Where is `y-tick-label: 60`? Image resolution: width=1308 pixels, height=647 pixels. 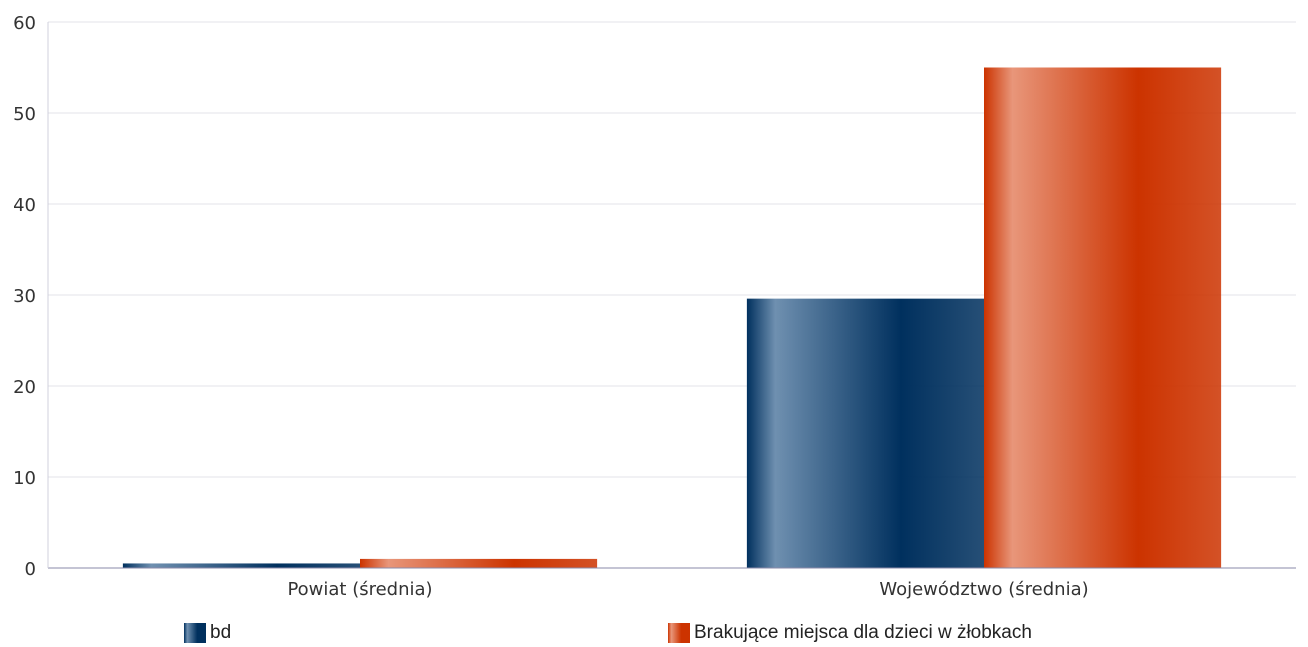 y-tick-label: 60 is located at coordinates (24, 23).